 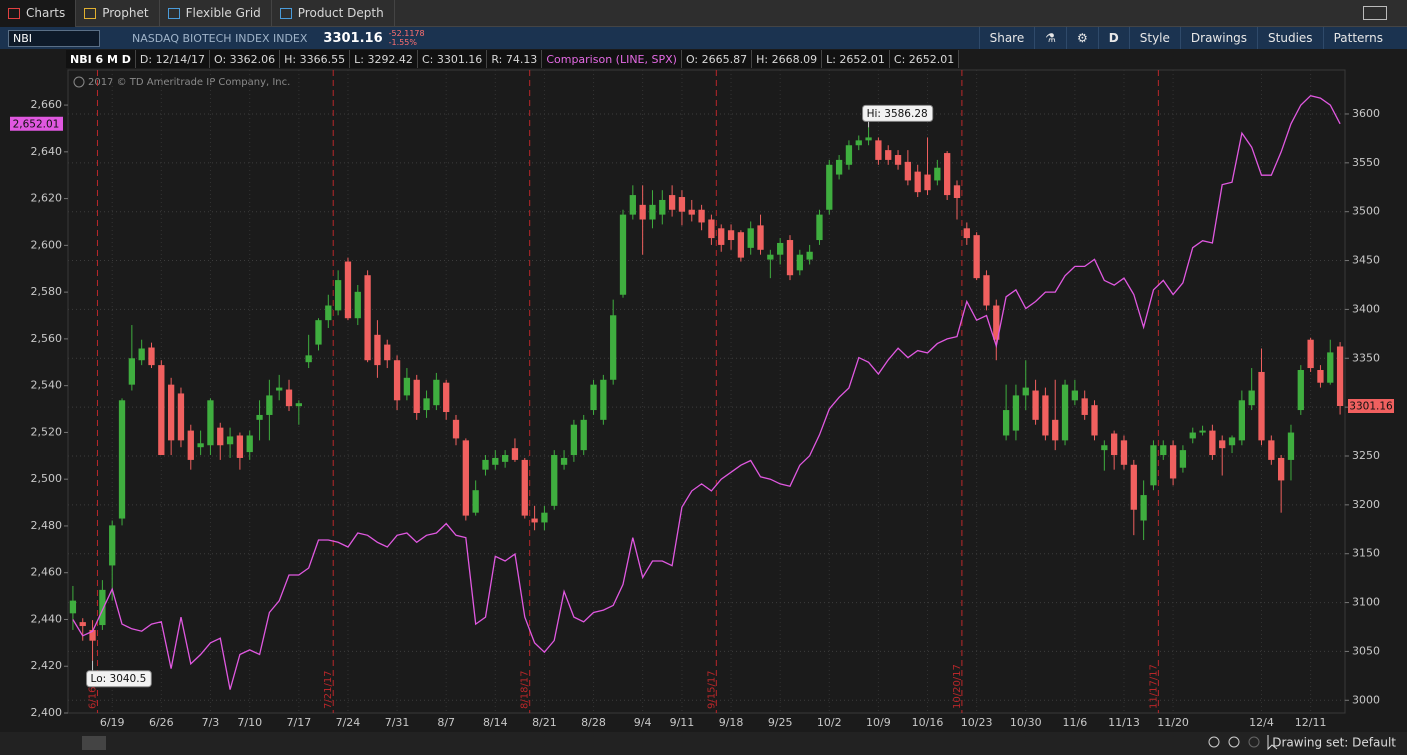 I want to click on study-label: NBI 6 M D, so click(x=101, y=59).